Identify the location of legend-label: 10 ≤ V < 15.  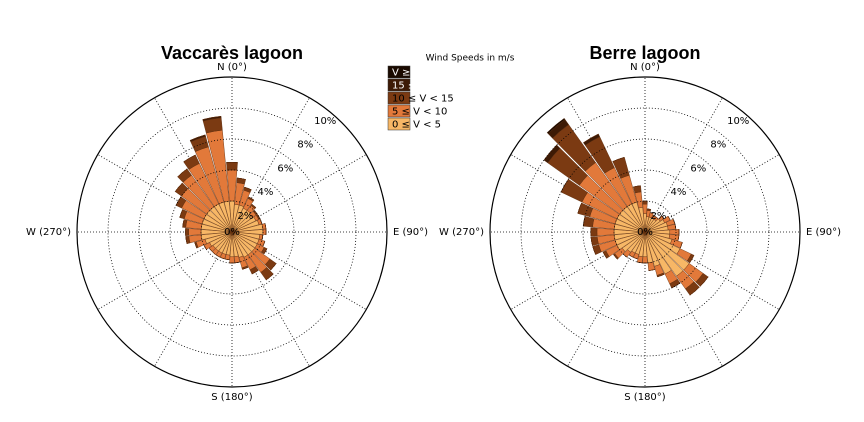
(423, 99).